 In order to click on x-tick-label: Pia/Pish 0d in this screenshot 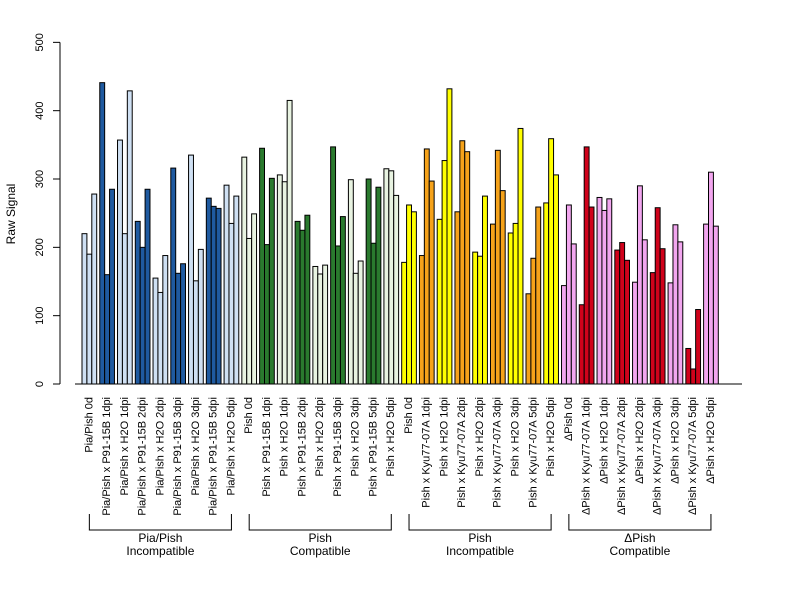, I will do `click(89, 425)`.